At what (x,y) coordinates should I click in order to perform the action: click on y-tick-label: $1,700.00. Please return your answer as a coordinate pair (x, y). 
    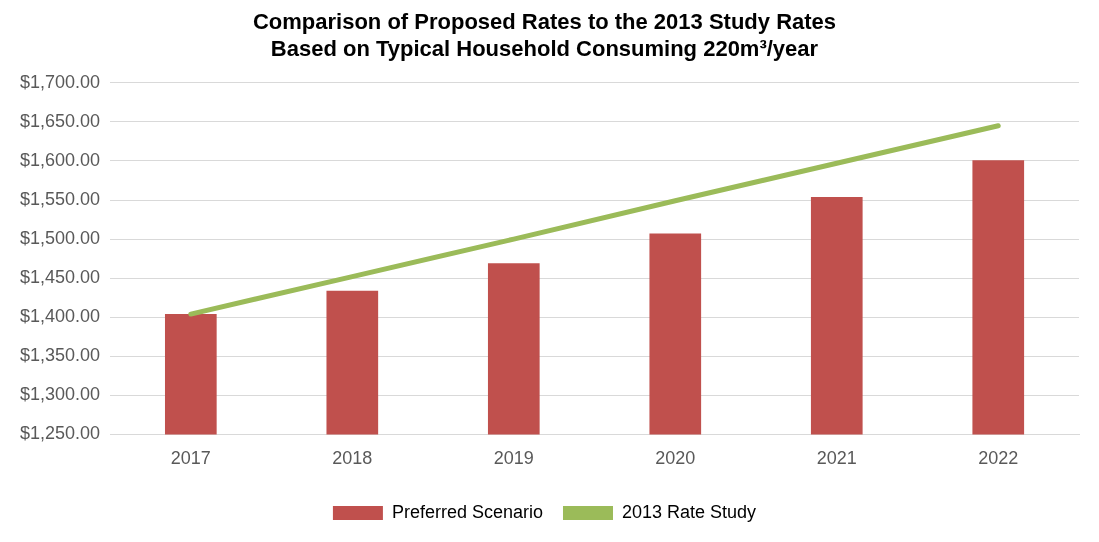
    Looking at the image, I should click on (60, 81).